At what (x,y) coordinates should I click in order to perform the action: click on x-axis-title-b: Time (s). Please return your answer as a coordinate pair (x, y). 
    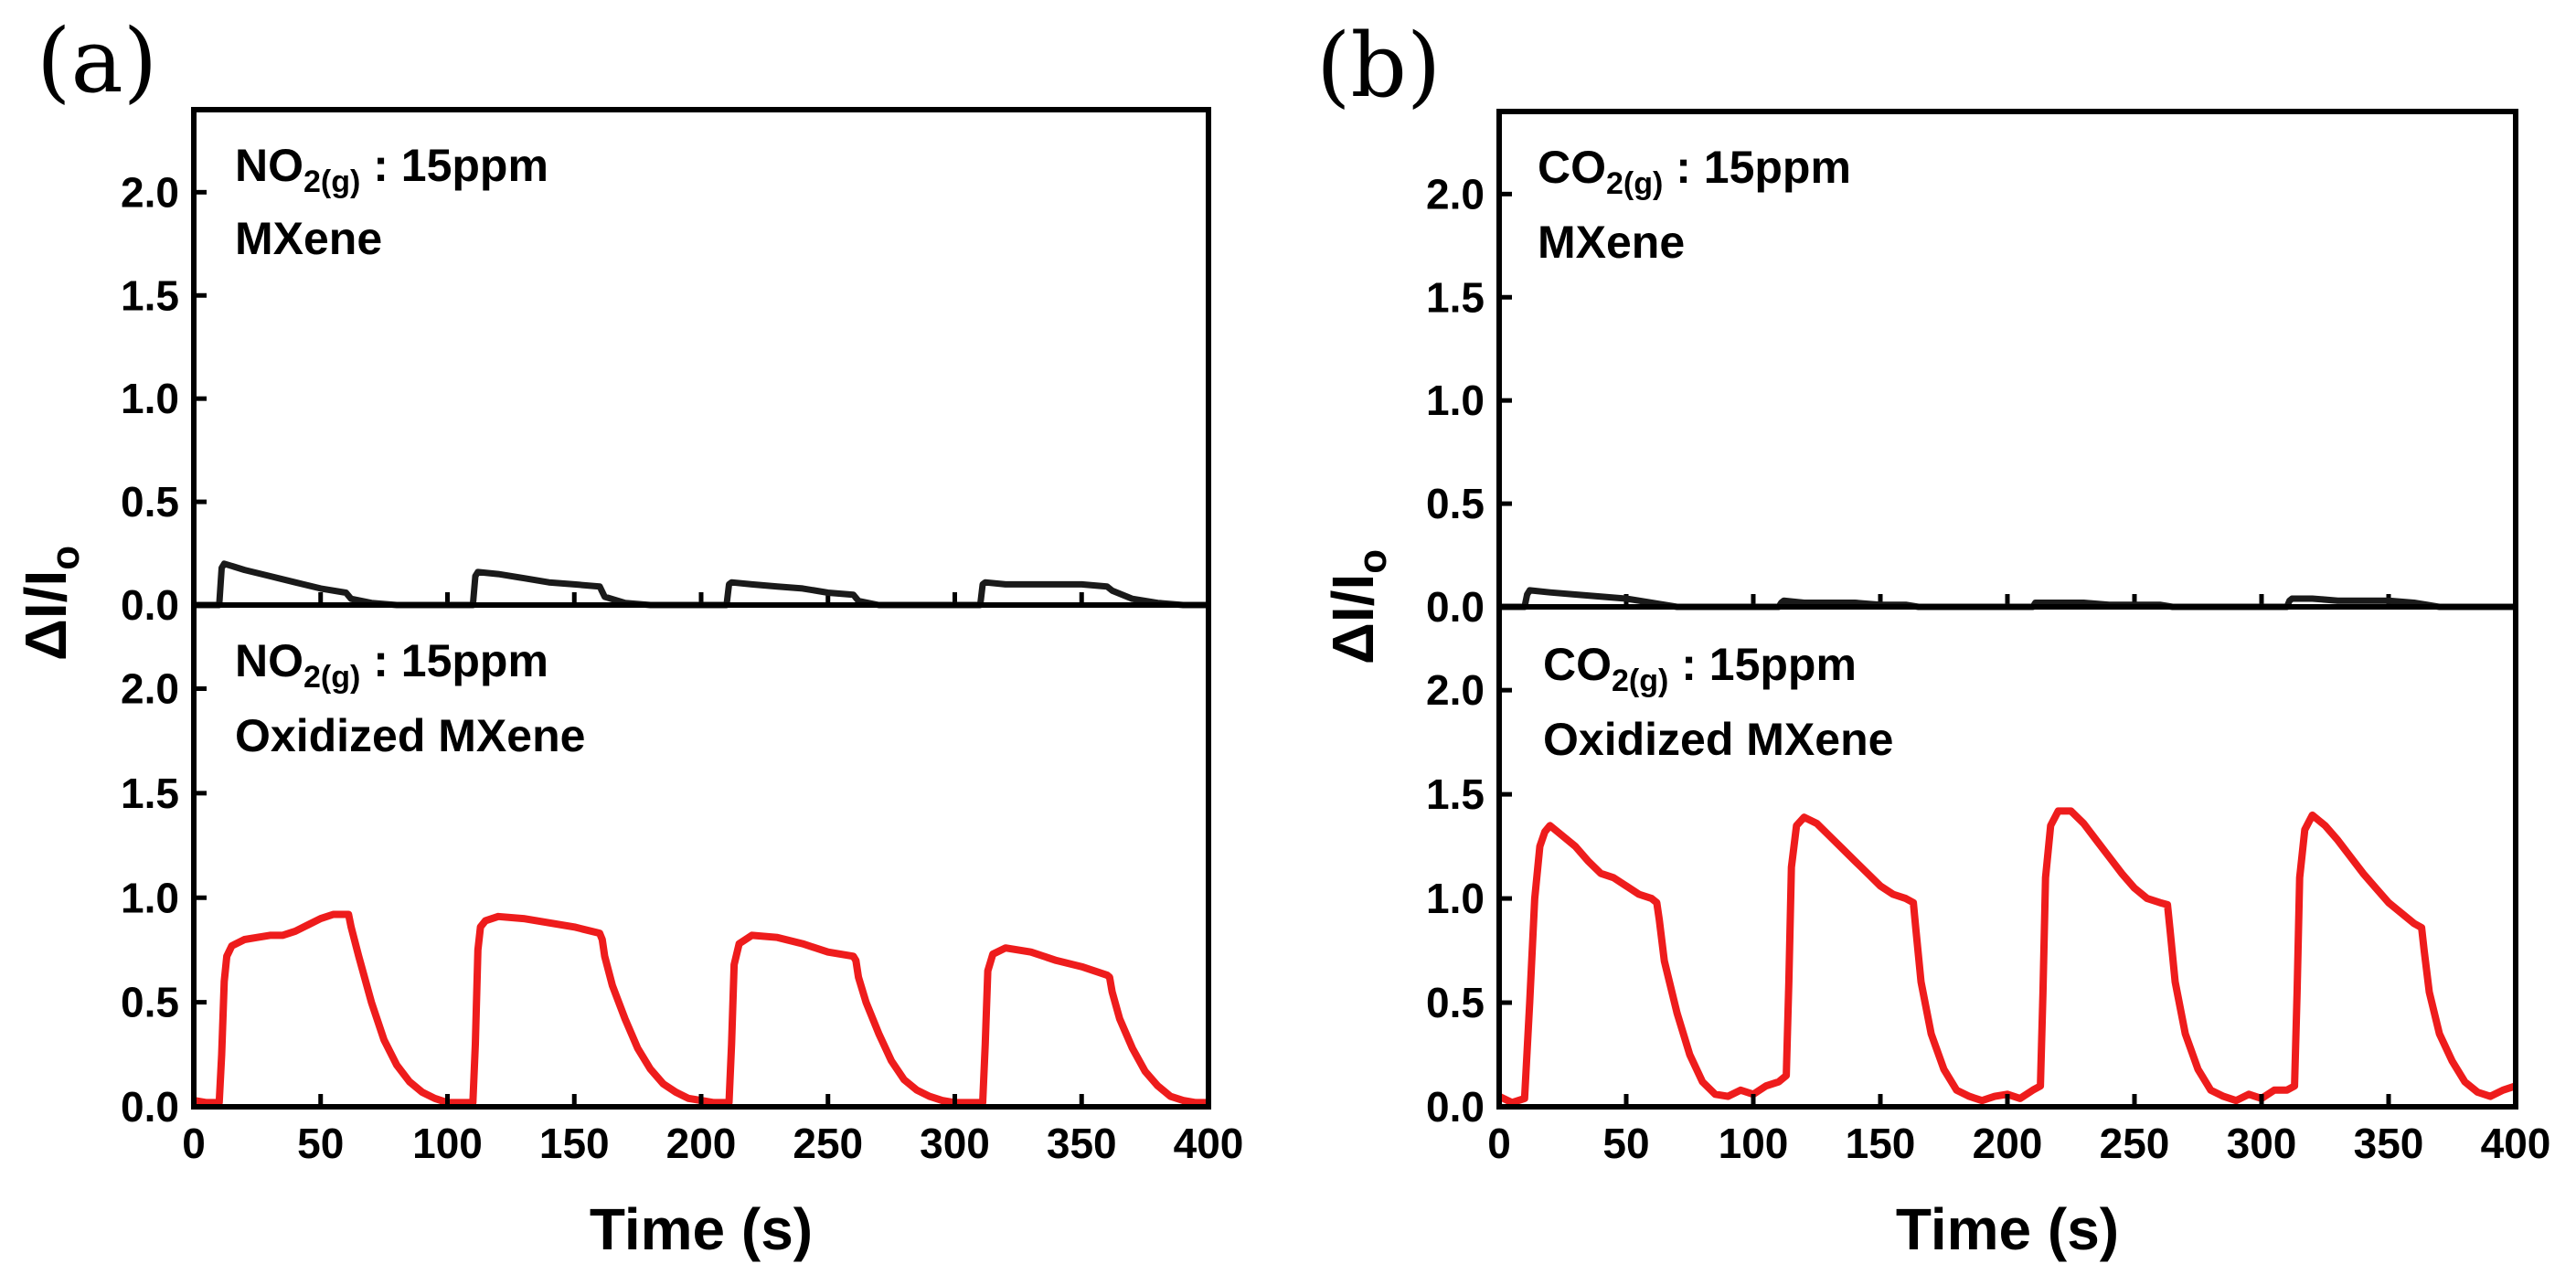
    Looking at the image, I should click on (2007, 1229).